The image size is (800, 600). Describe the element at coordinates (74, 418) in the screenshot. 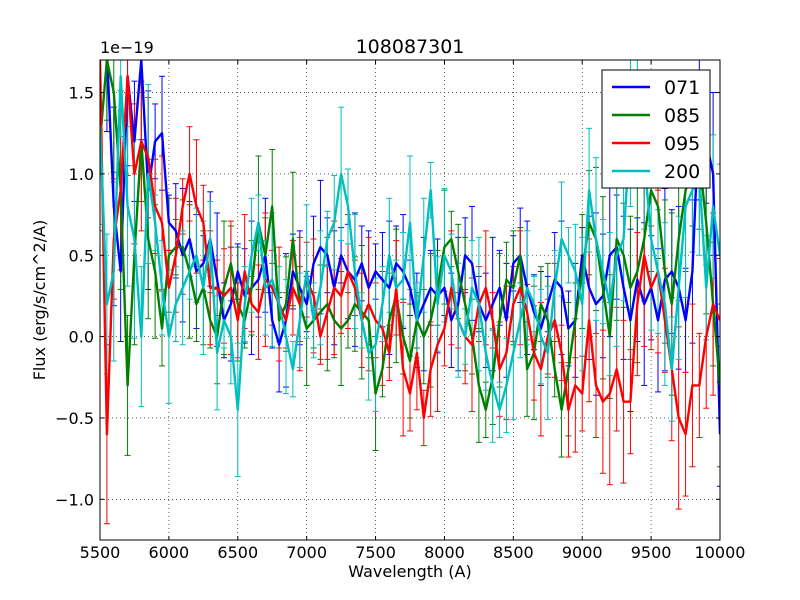

I see `y-tick-label: −0.5` at that location.